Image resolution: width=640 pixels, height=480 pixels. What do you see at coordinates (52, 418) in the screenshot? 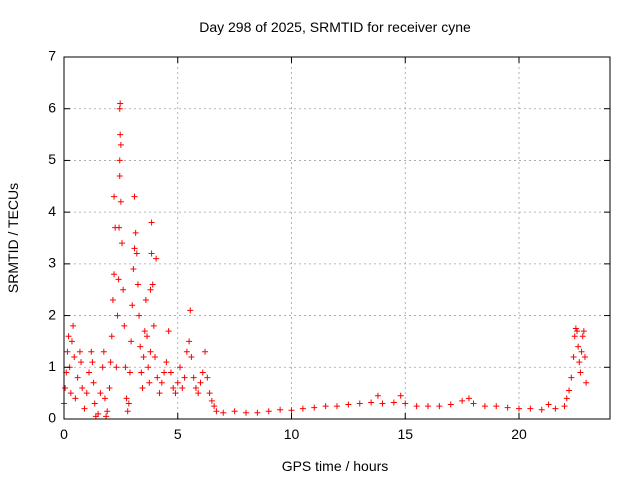
I see `y-tick-label: 0` at bounding box center [52, 418].